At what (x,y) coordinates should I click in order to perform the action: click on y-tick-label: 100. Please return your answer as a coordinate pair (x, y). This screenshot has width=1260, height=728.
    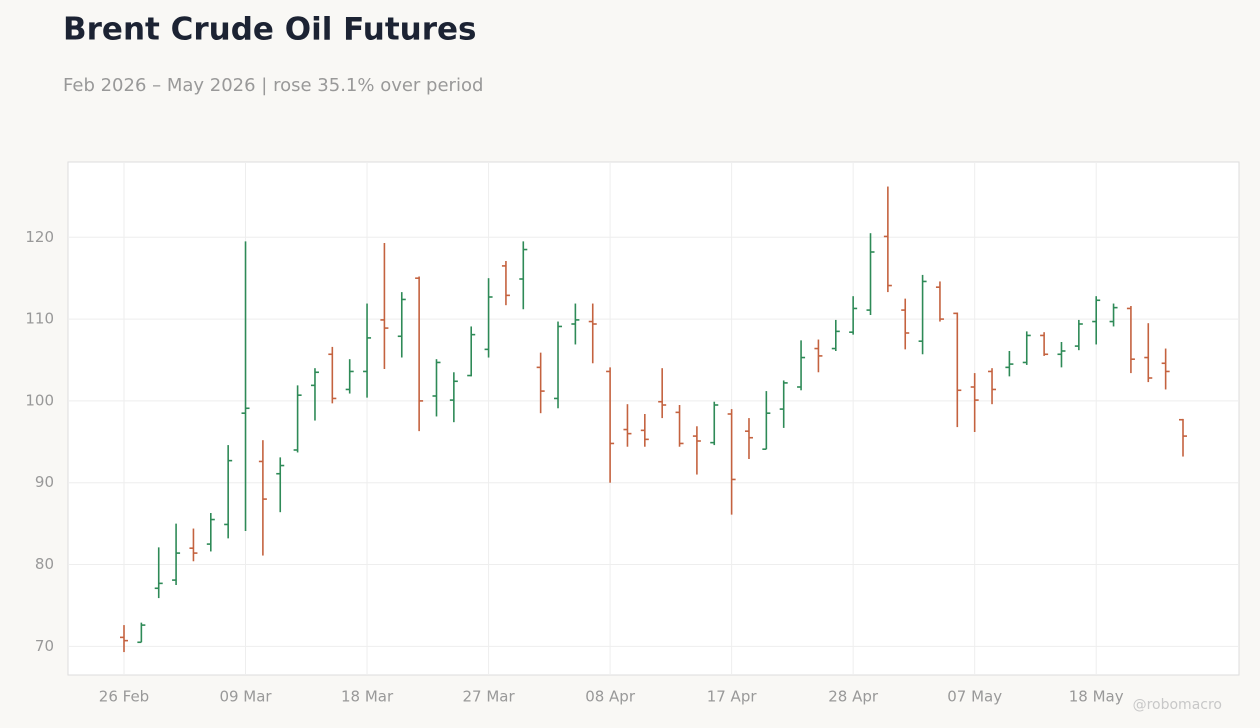
    Looking at the image, I should click on (39, 400).